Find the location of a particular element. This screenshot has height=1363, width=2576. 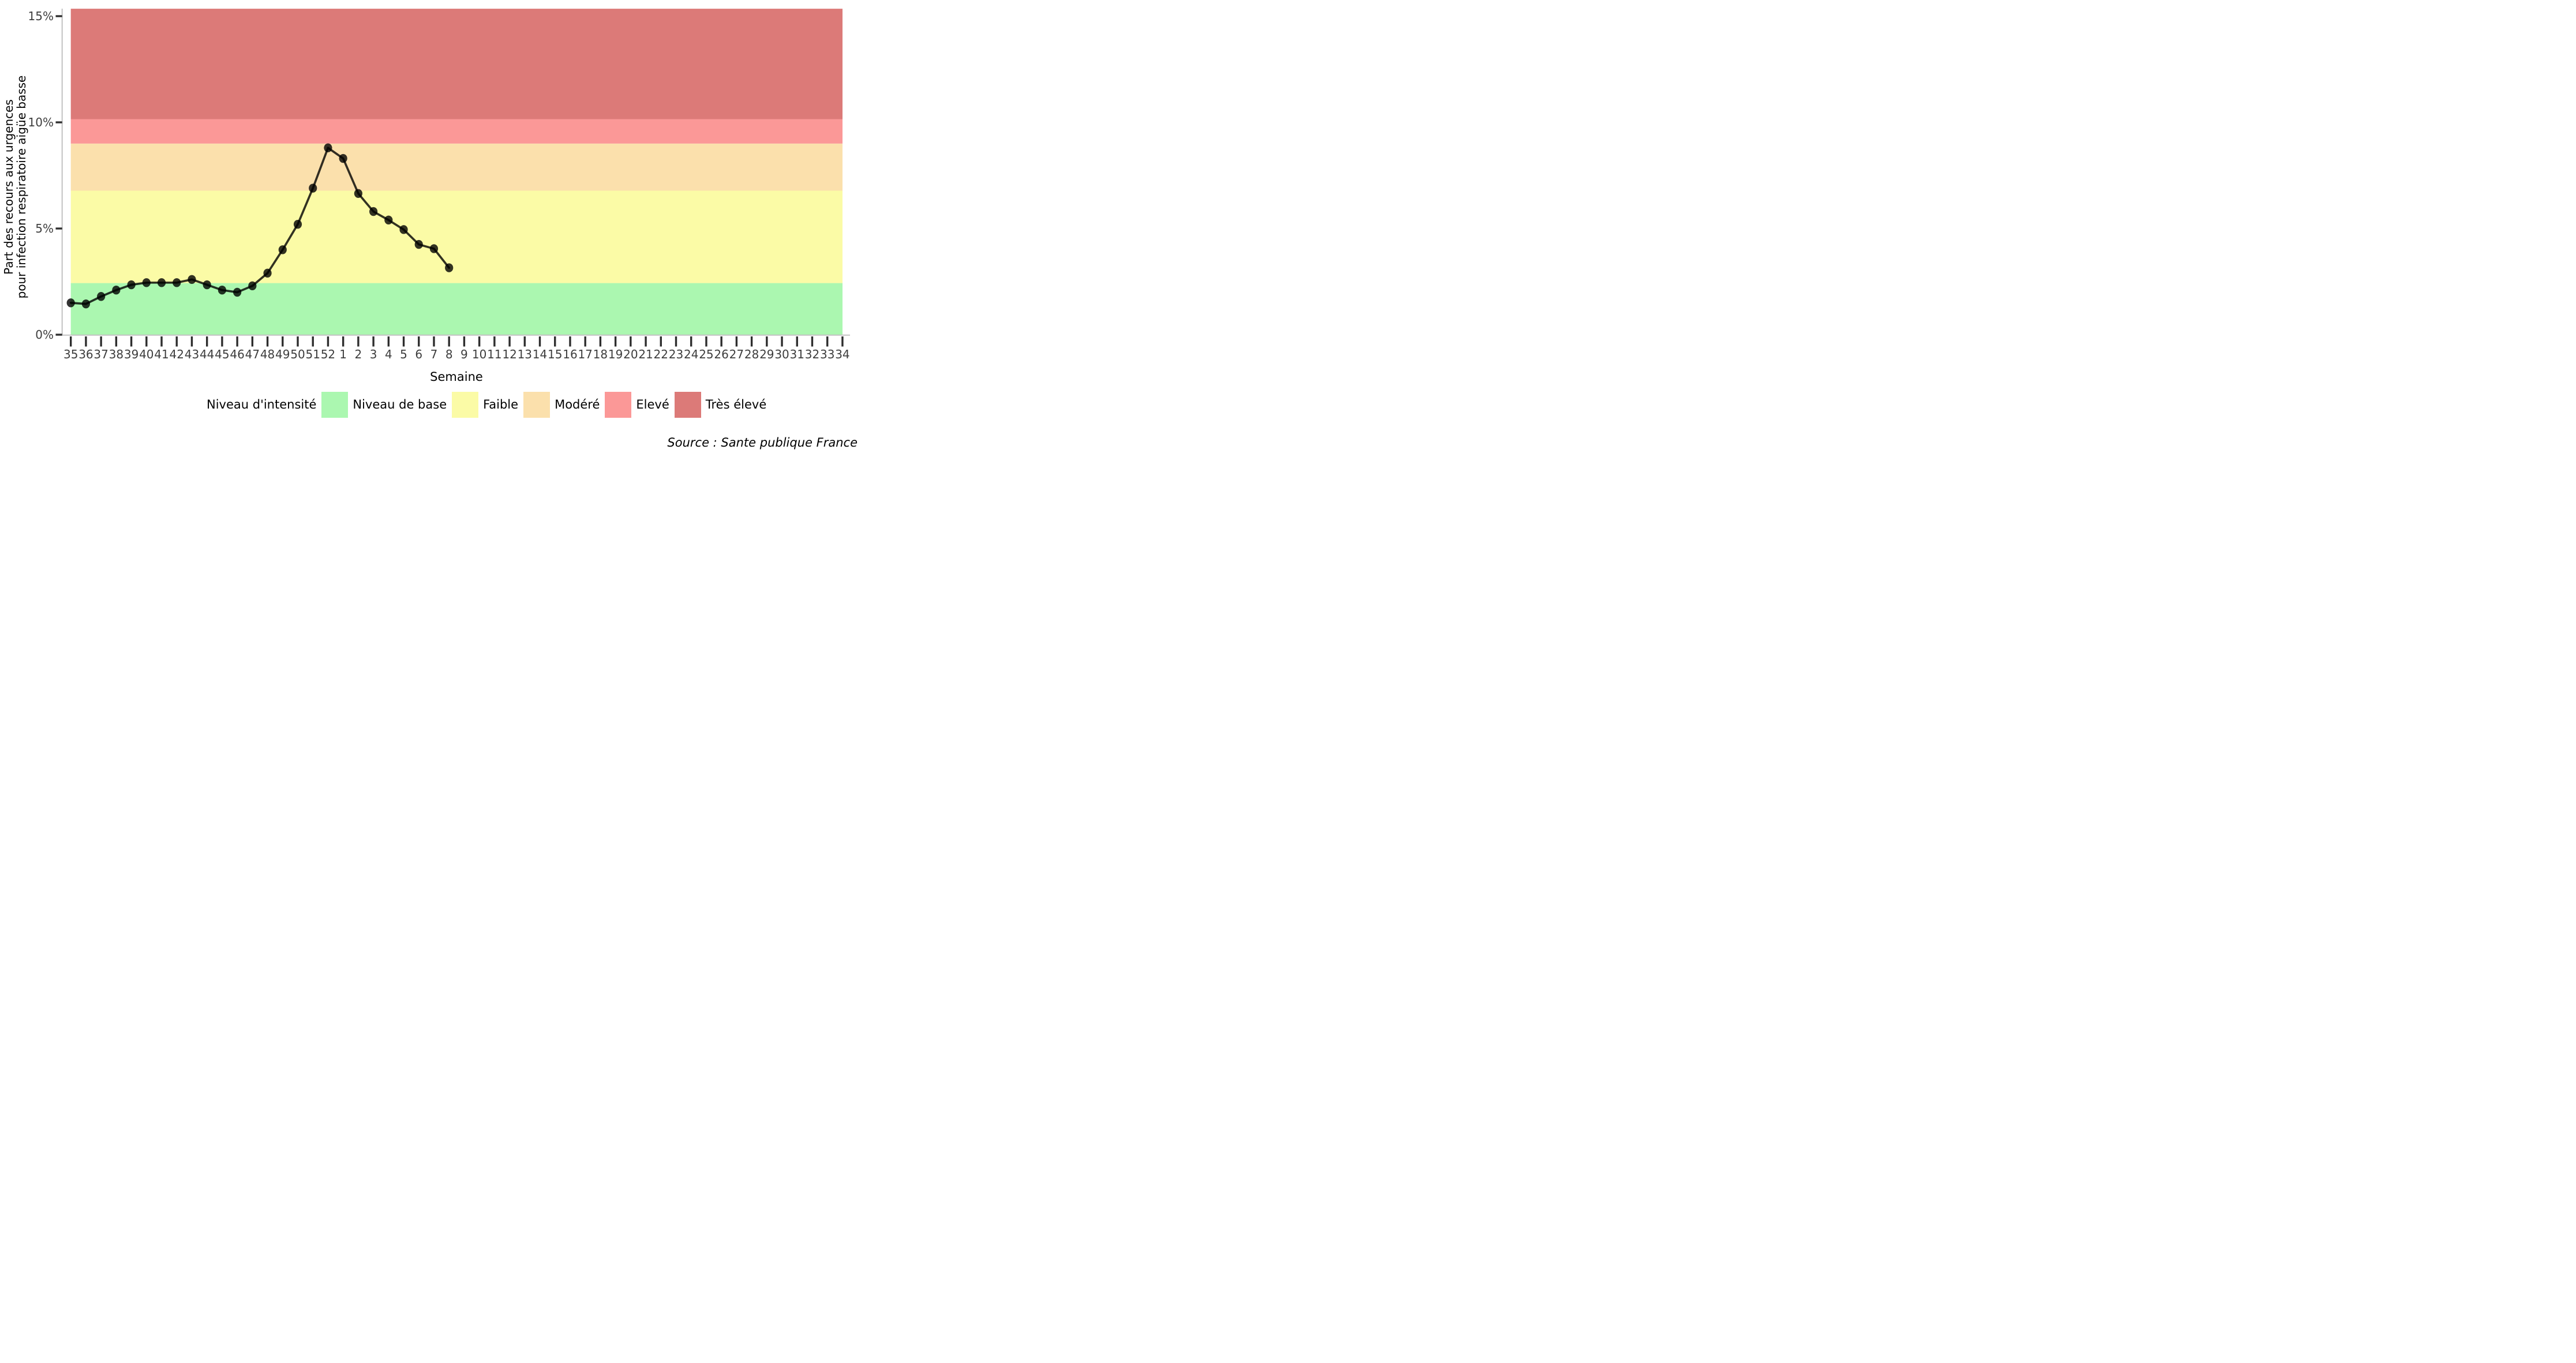

legend-swatch-faible is located at coordinates (465, 404).